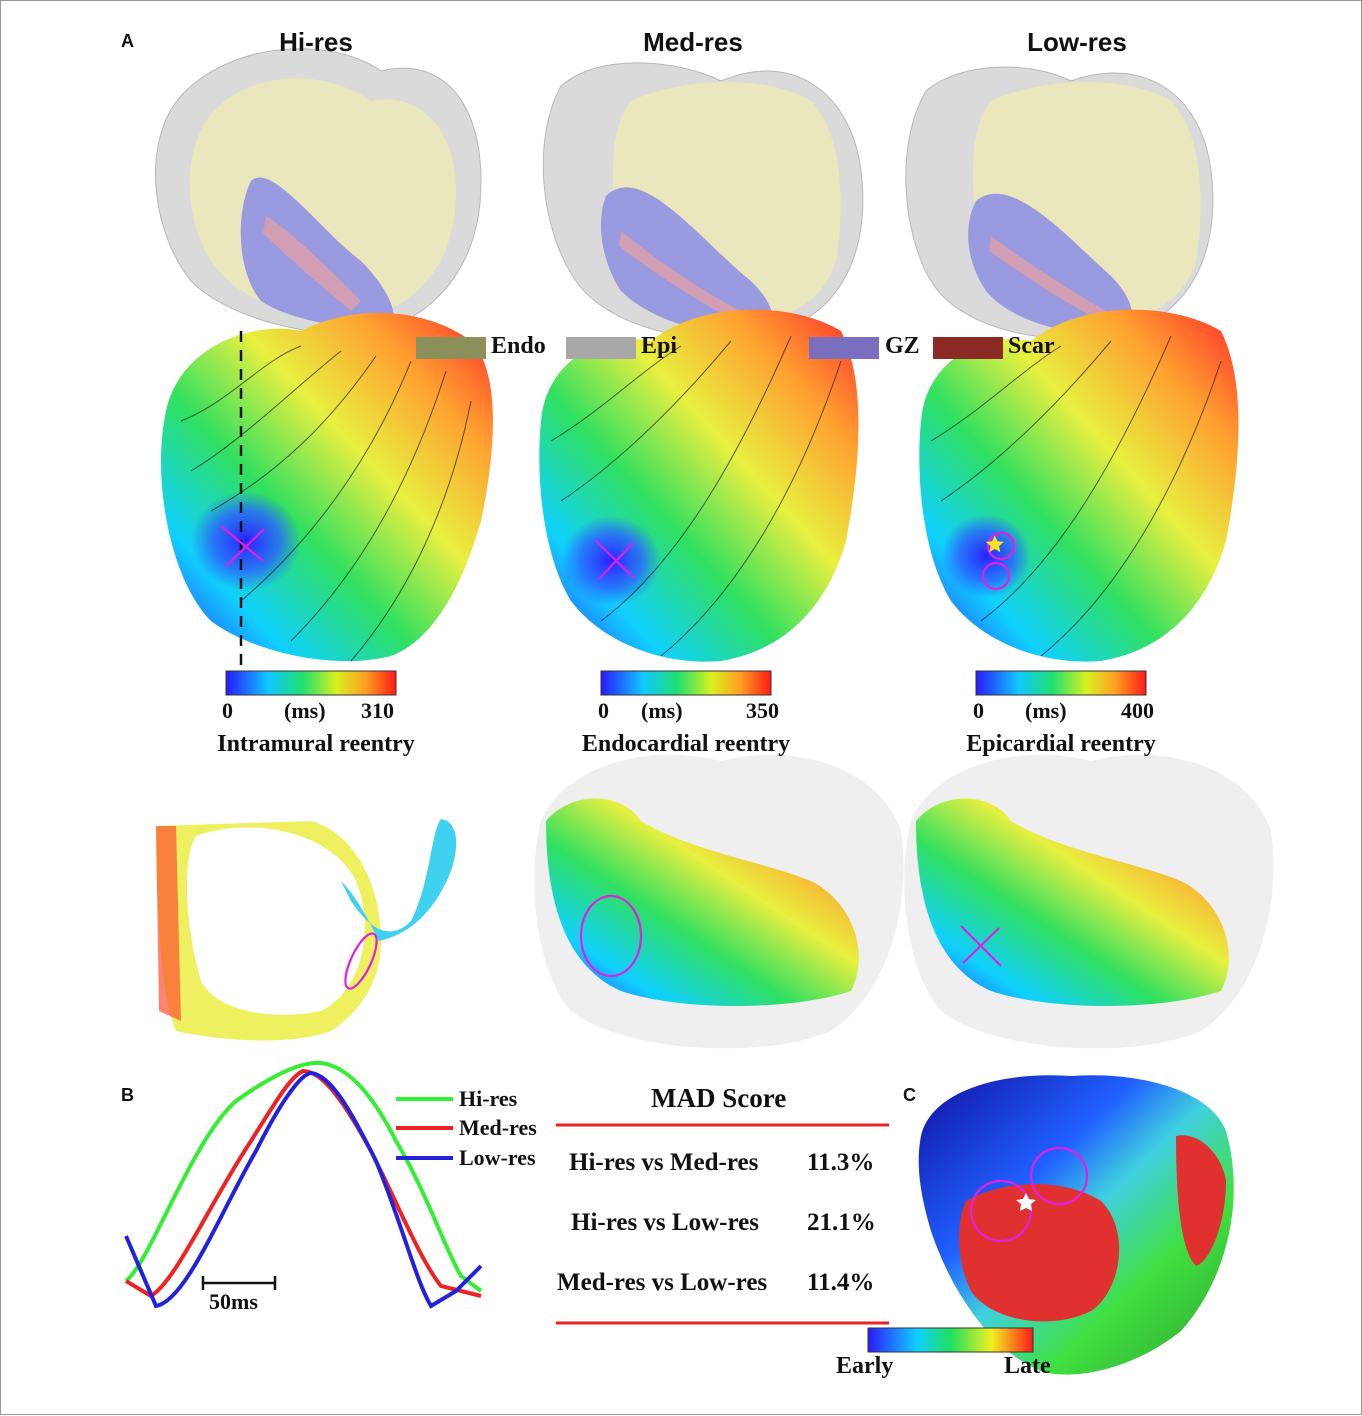  I want to click on legend-swatch-endo, so click(451, 348).